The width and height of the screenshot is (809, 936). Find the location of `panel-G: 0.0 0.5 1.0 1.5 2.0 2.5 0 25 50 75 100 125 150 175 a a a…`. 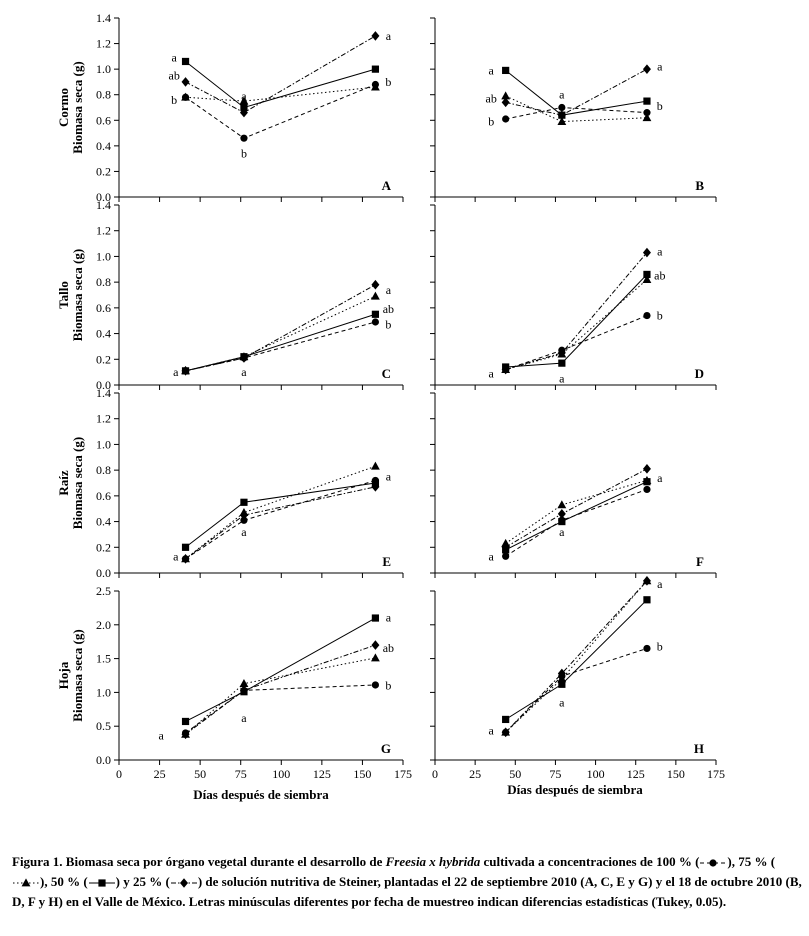

panel-G: 0.0 0.5 1.0 1.5 2.0 2.5 0 25 50 75 100 125 150 175 a a a… is located at coordinates (254, 682).